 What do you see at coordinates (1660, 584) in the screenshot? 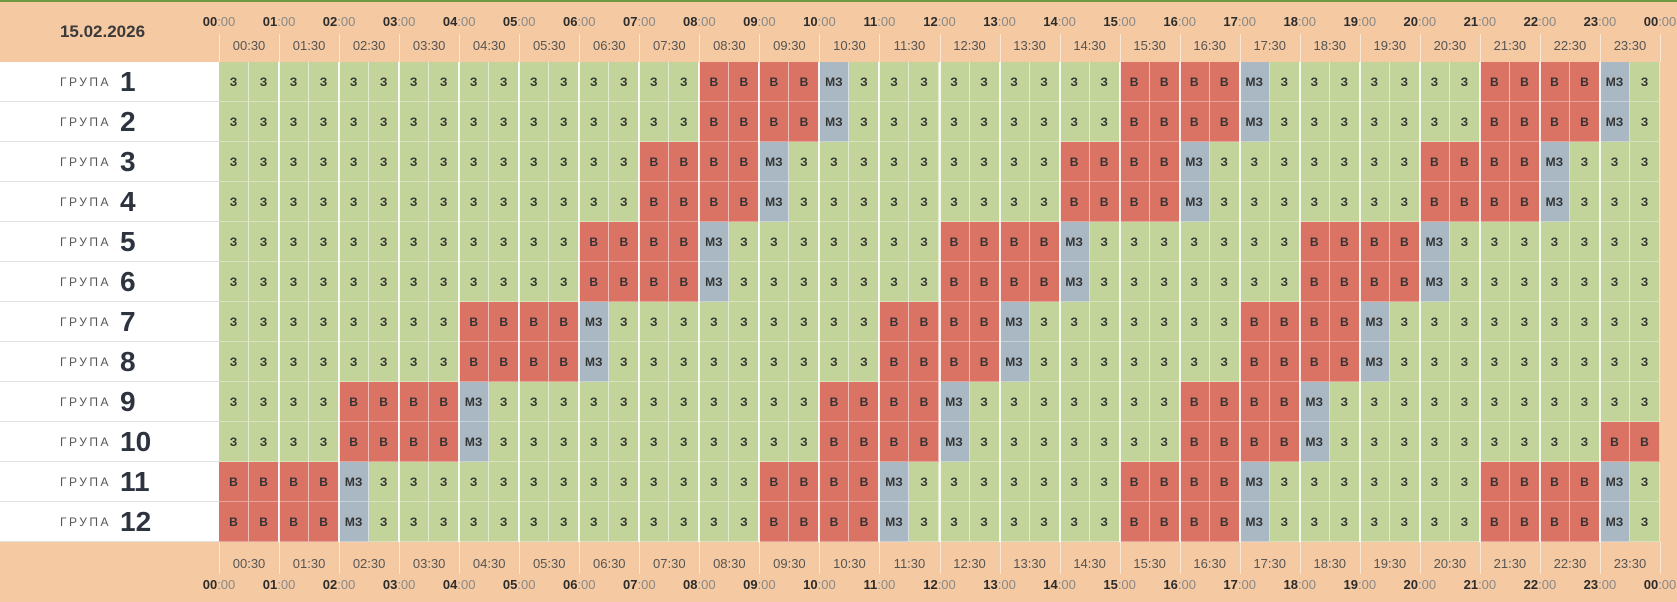
I see `hour-label: 00:00` at bounding box center [1660, 584].